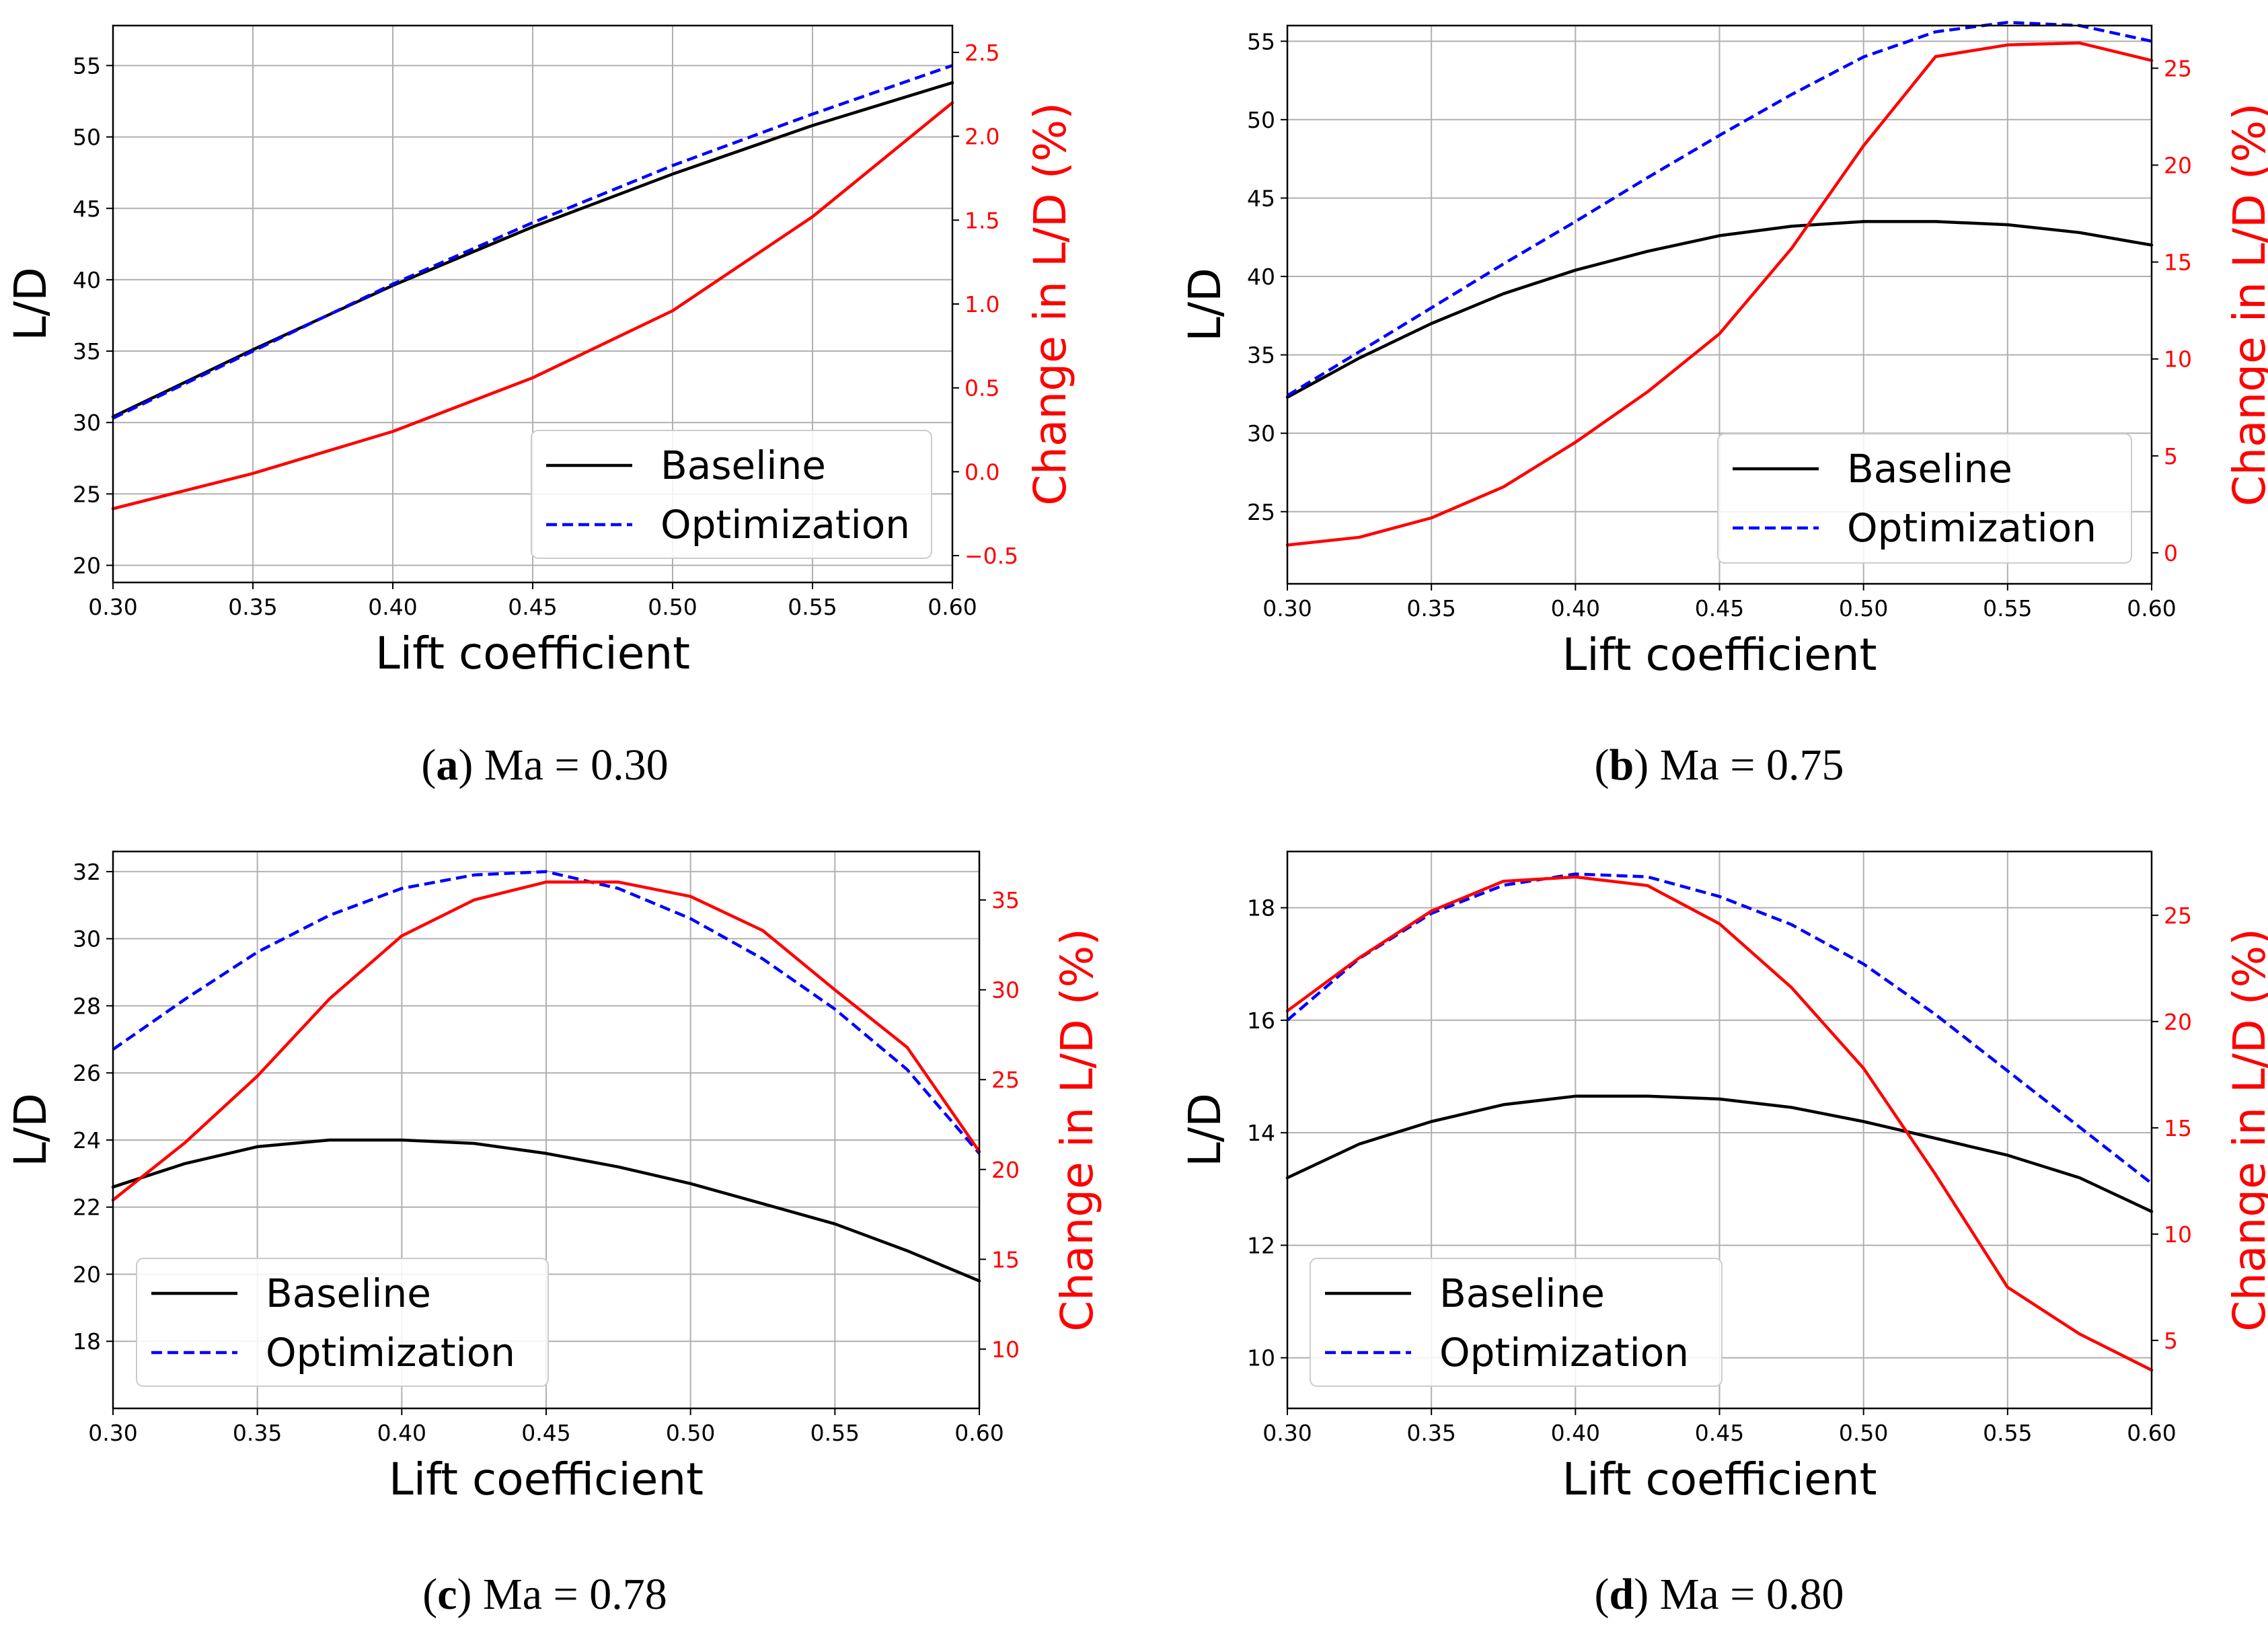  I want to click on caption-letter: b, so click(1622, 765).